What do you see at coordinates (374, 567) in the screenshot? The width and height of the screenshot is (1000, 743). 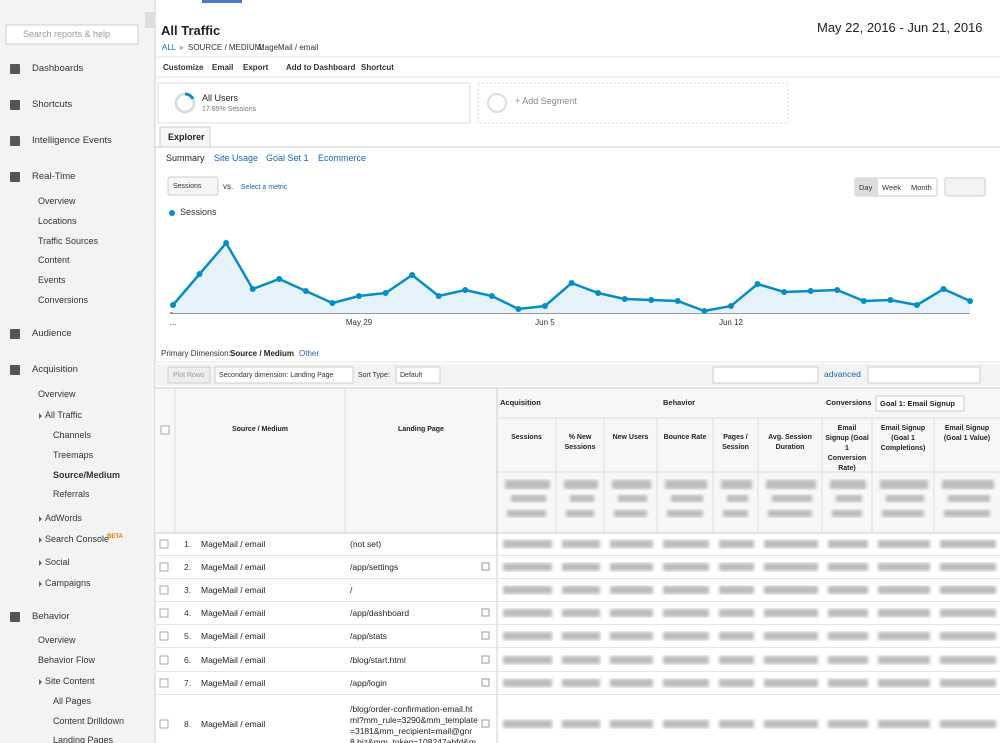 I see `row-landing-page: /app/settings` at bounding box center [374, 567].